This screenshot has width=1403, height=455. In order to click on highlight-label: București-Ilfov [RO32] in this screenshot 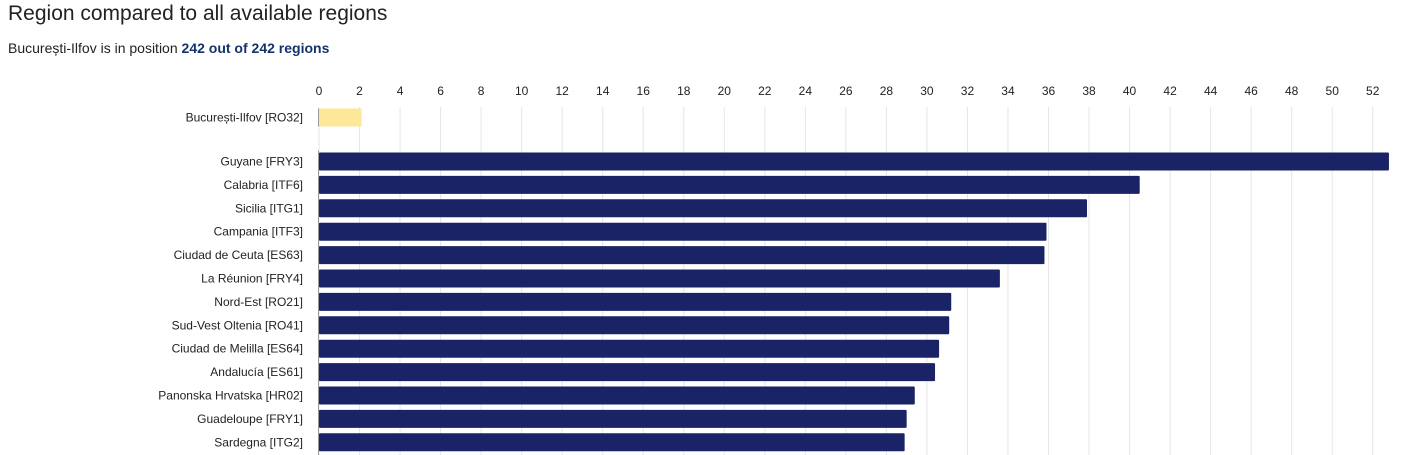, I will do `click(244, 118)`.